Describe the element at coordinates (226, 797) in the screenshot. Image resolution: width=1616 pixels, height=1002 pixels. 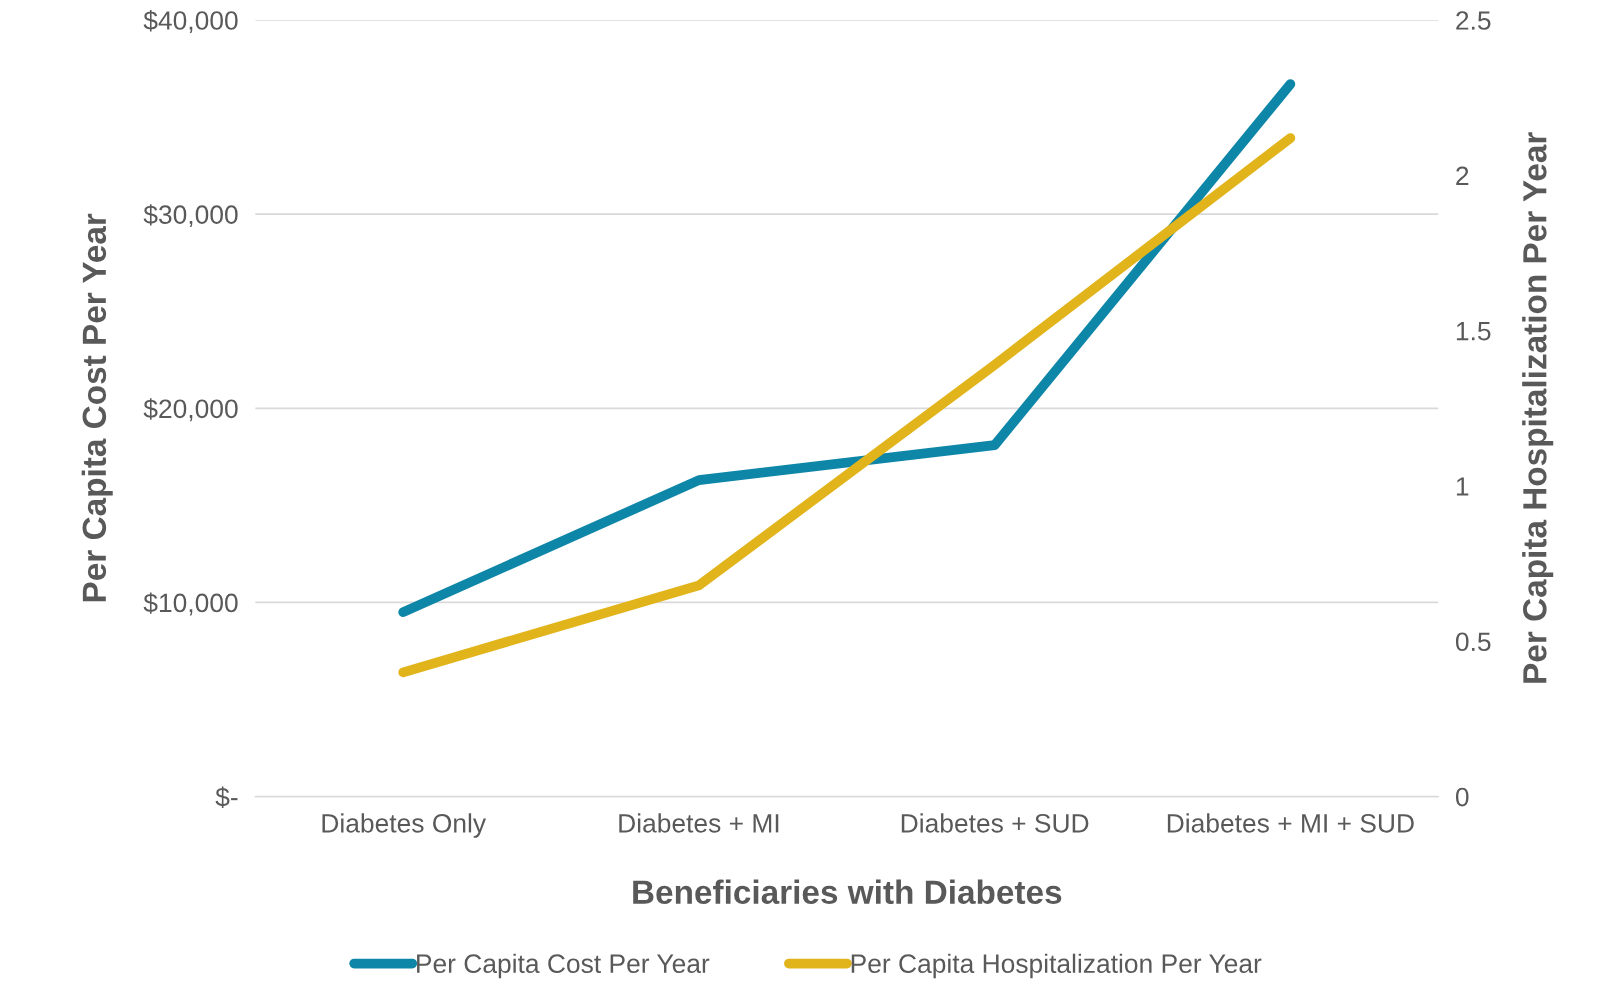
I see `y-tick-label: $-` at that location.